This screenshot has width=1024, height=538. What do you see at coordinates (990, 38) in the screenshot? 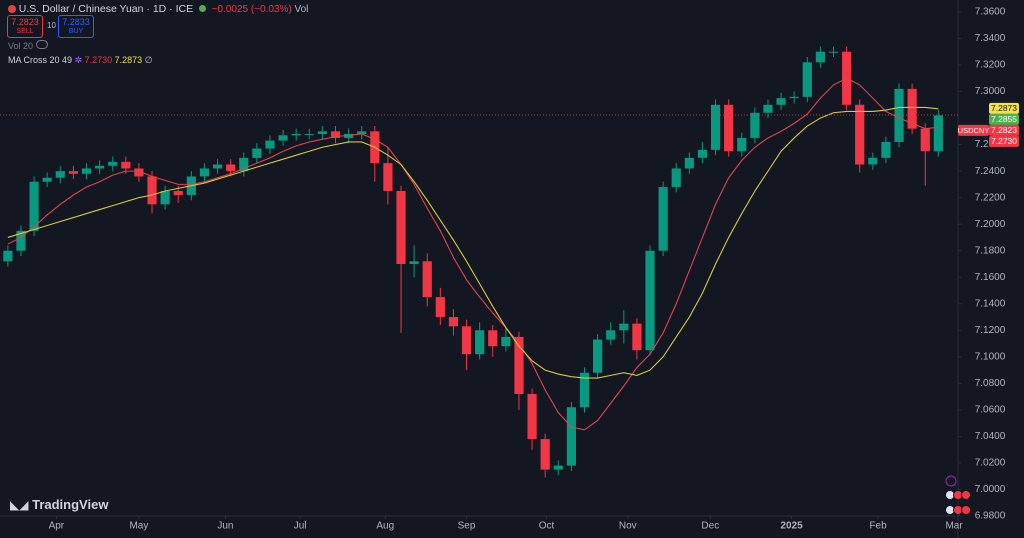
I see `y-tick-label: 7.3400` at bounding box center [990, 38].